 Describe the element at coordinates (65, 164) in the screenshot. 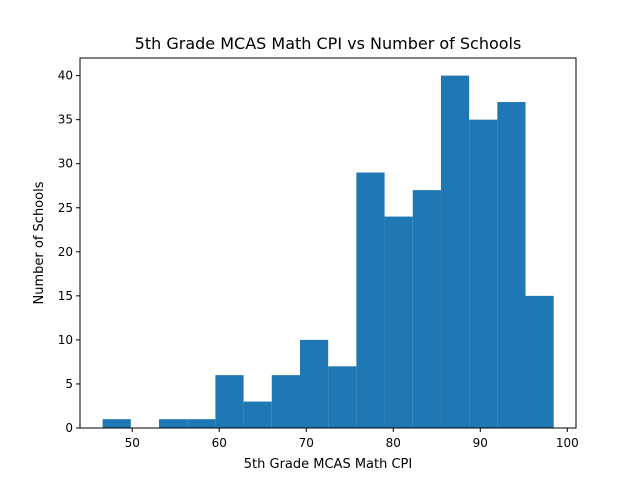

I see `y-tick-label: 30` at that location.